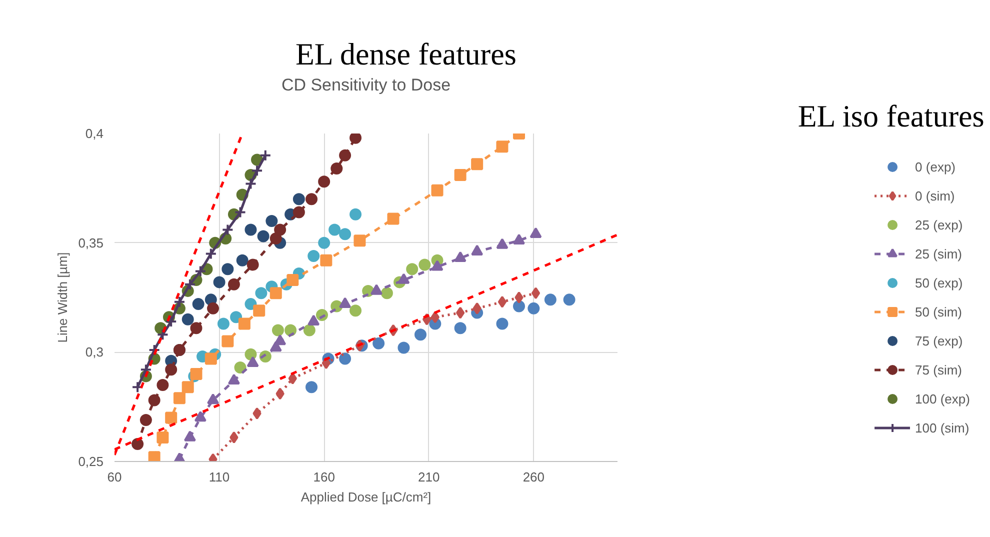  I want to click on x-tick-label: 260, so click(533, 477).